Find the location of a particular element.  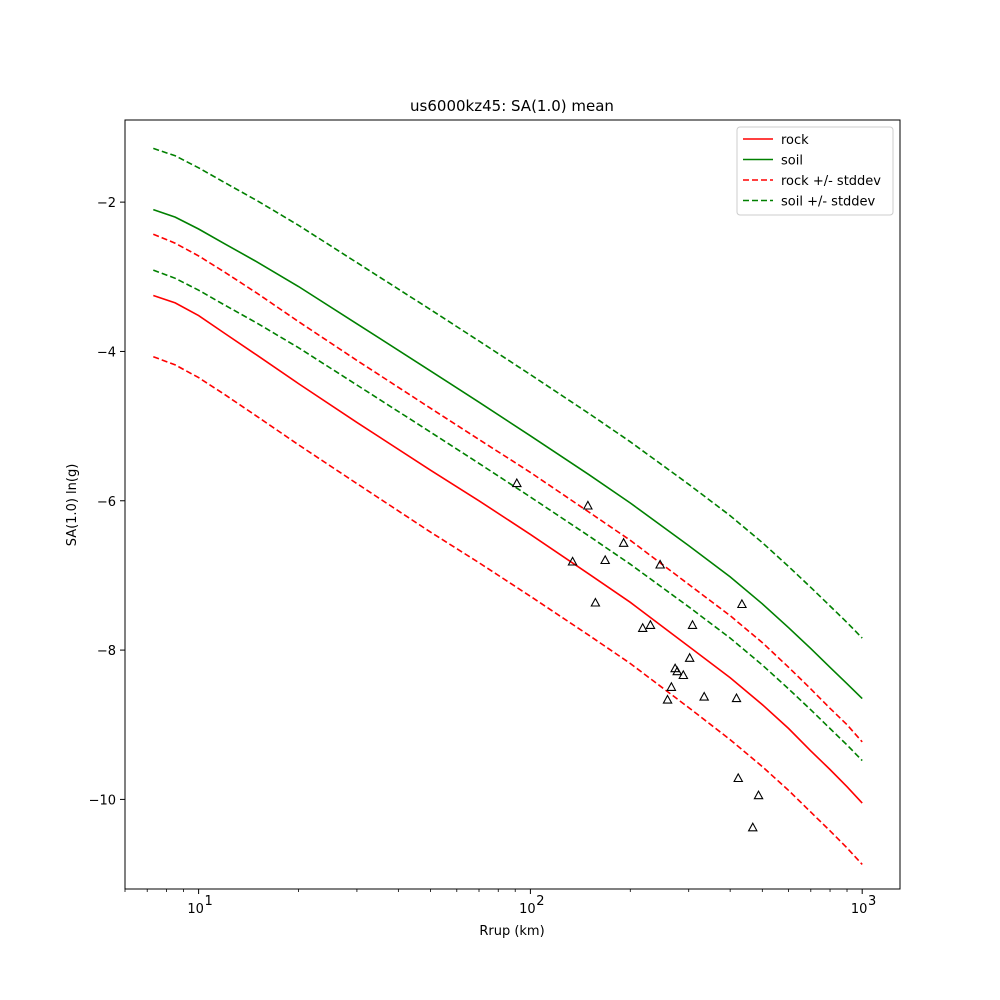

y-tick-label-2: −6 is located at coordinates (106, 502).